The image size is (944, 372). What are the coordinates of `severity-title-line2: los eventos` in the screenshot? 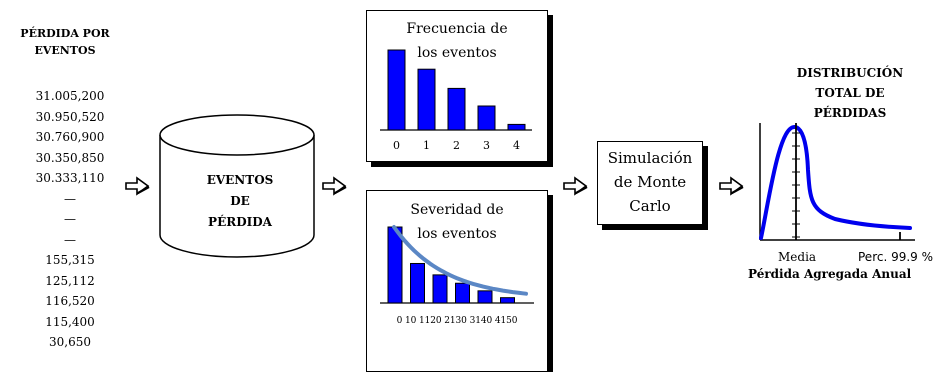 It's located at (457, 234).